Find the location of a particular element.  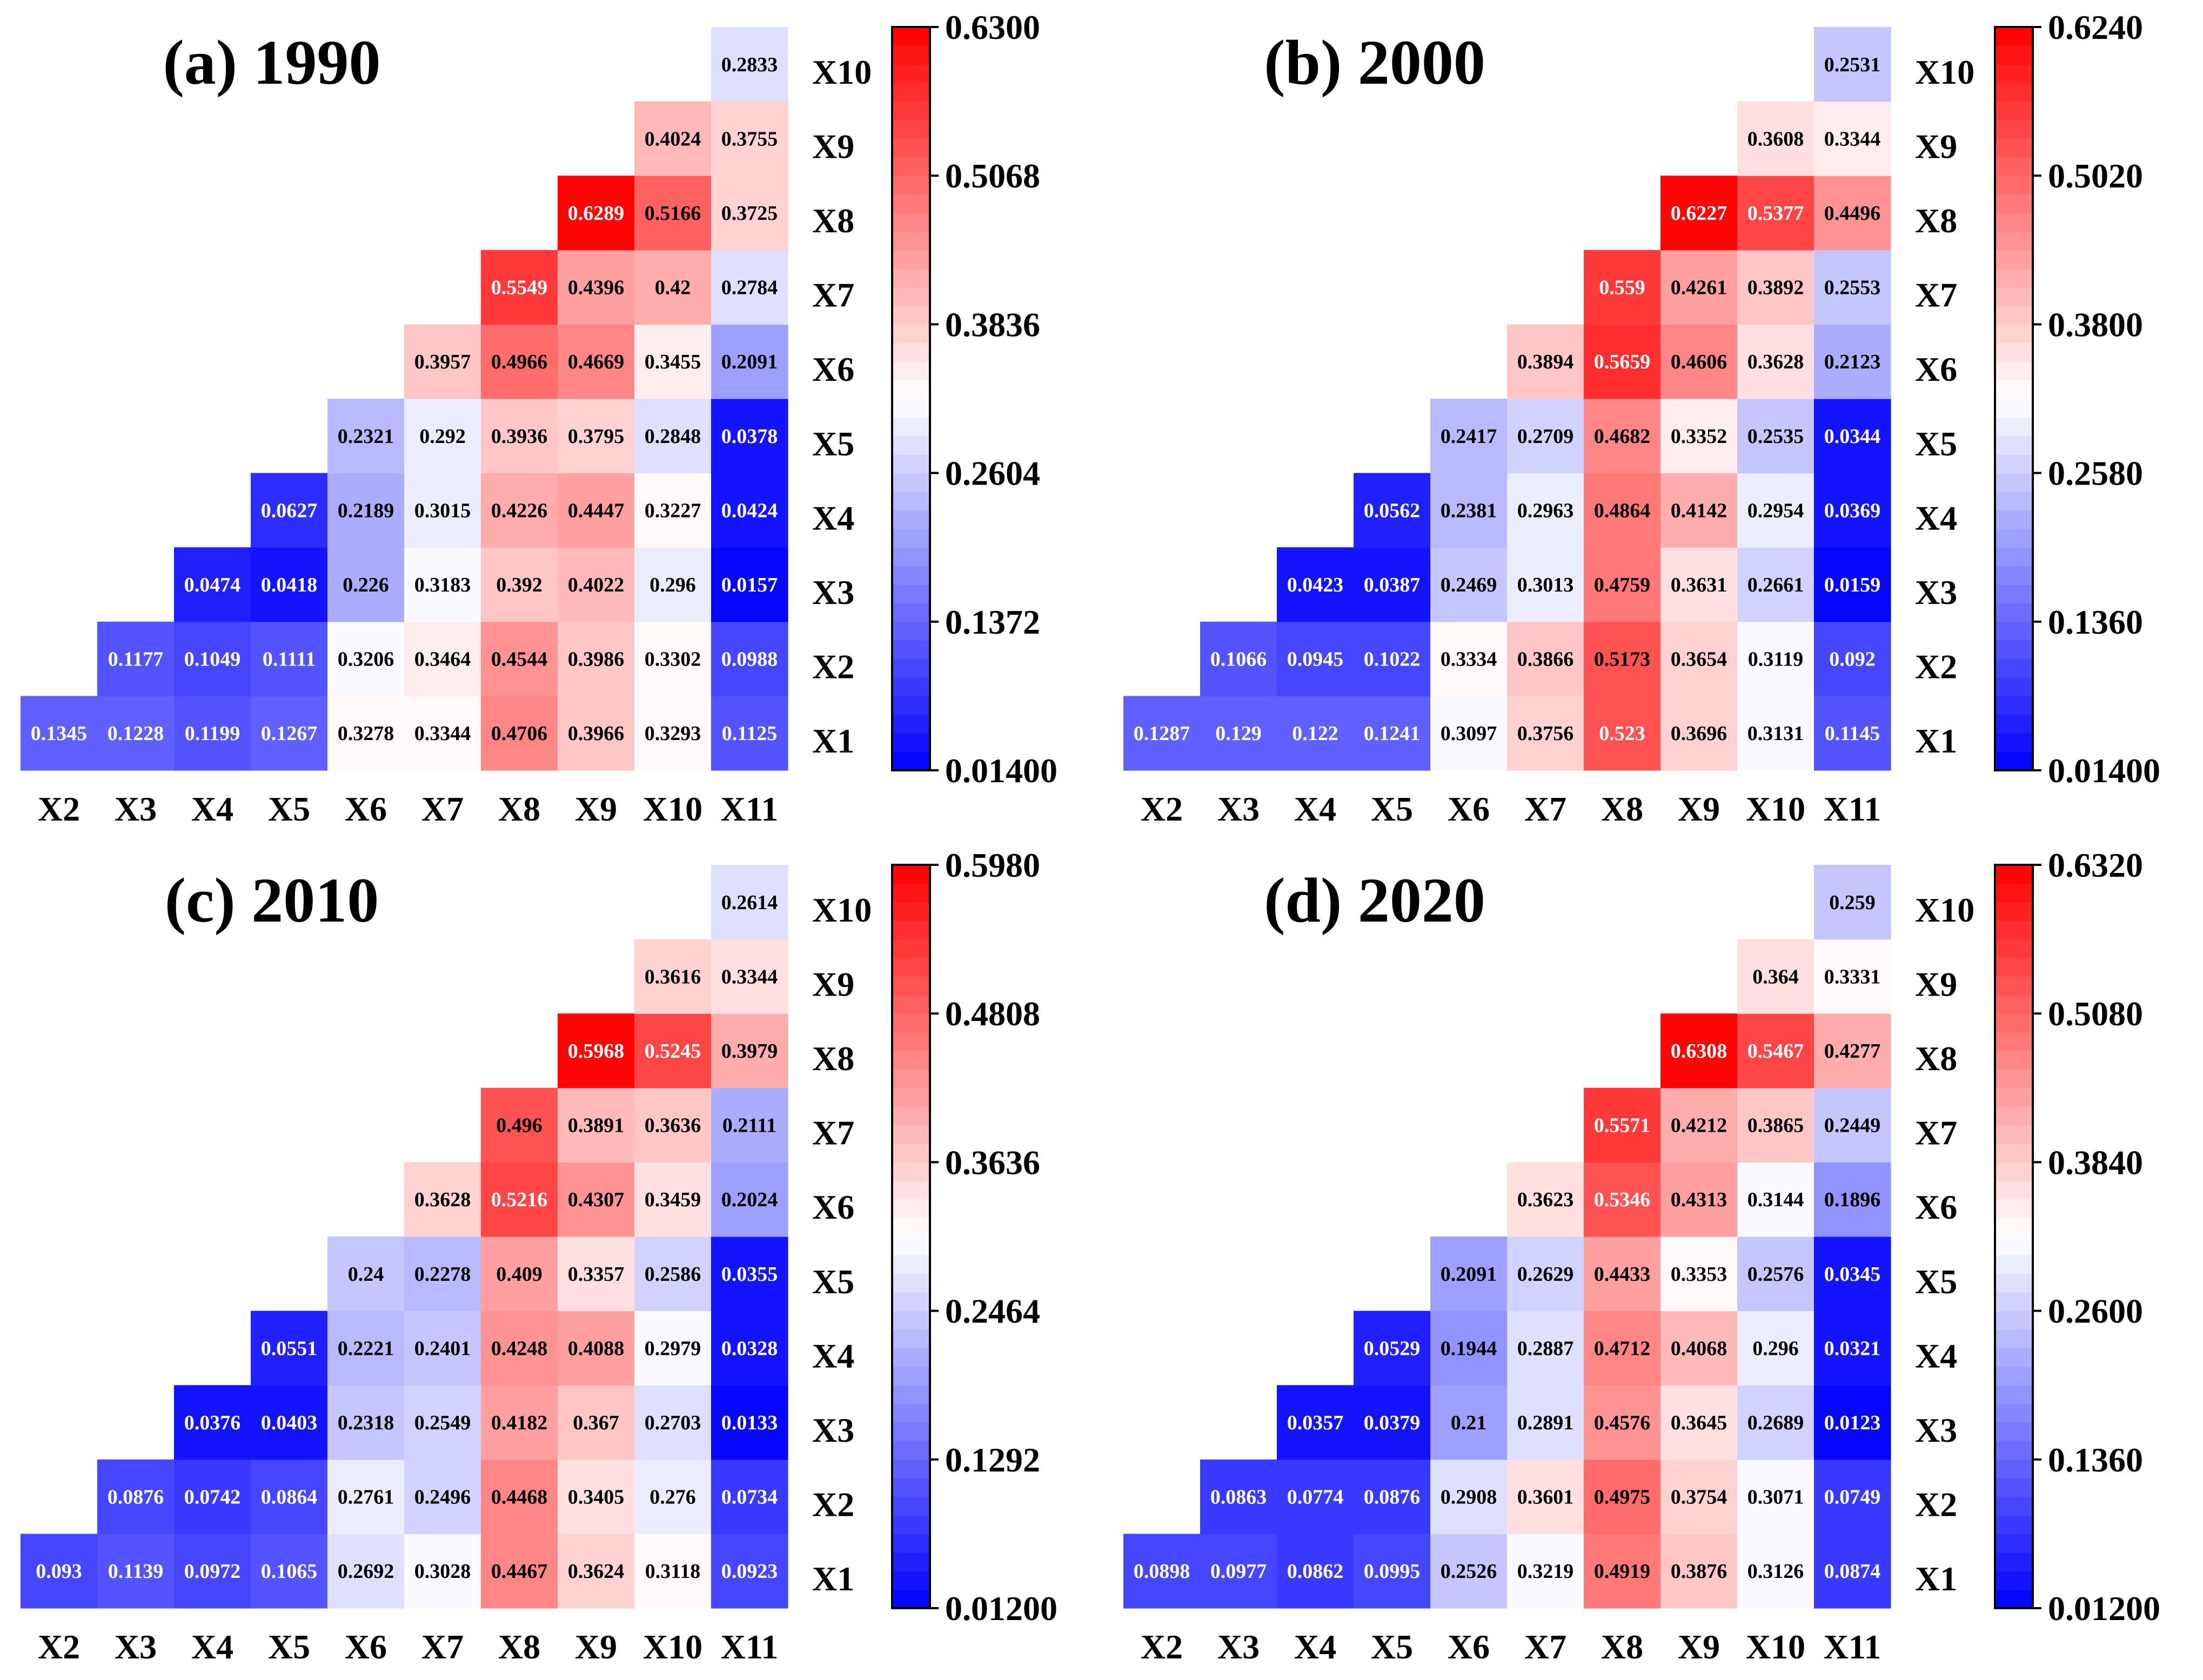

cell-value-label: 0.4966 is located at coordinates (519, 362).